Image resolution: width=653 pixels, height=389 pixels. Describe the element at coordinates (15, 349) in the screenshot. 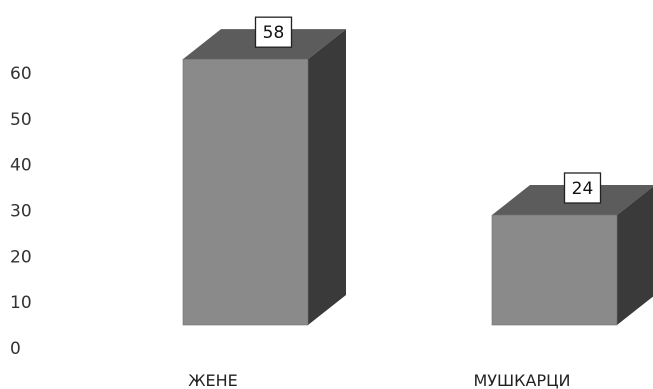

I see `y-tick-label: 0` at that location.